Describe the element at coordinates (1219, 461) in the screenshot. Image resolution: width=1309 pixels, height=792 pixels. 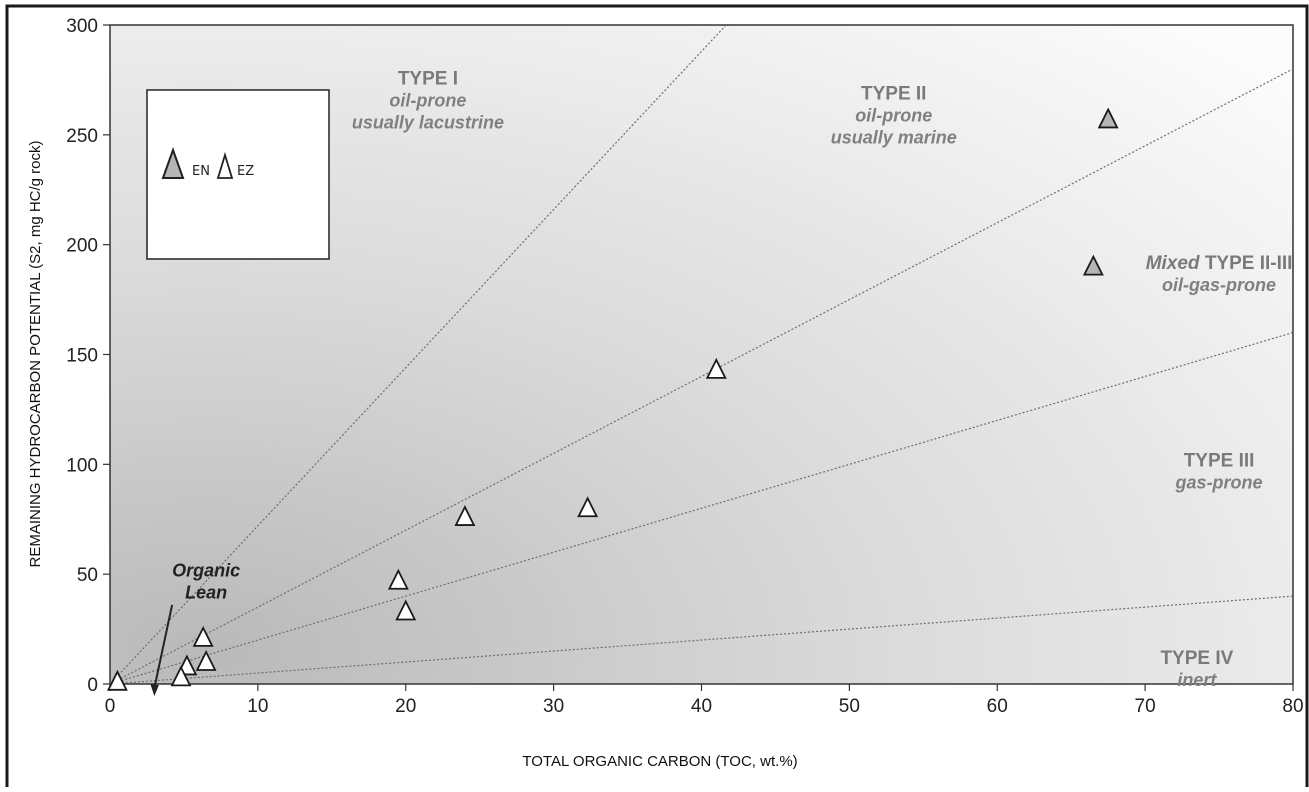
I see `region-title: TYPE III` at that location.